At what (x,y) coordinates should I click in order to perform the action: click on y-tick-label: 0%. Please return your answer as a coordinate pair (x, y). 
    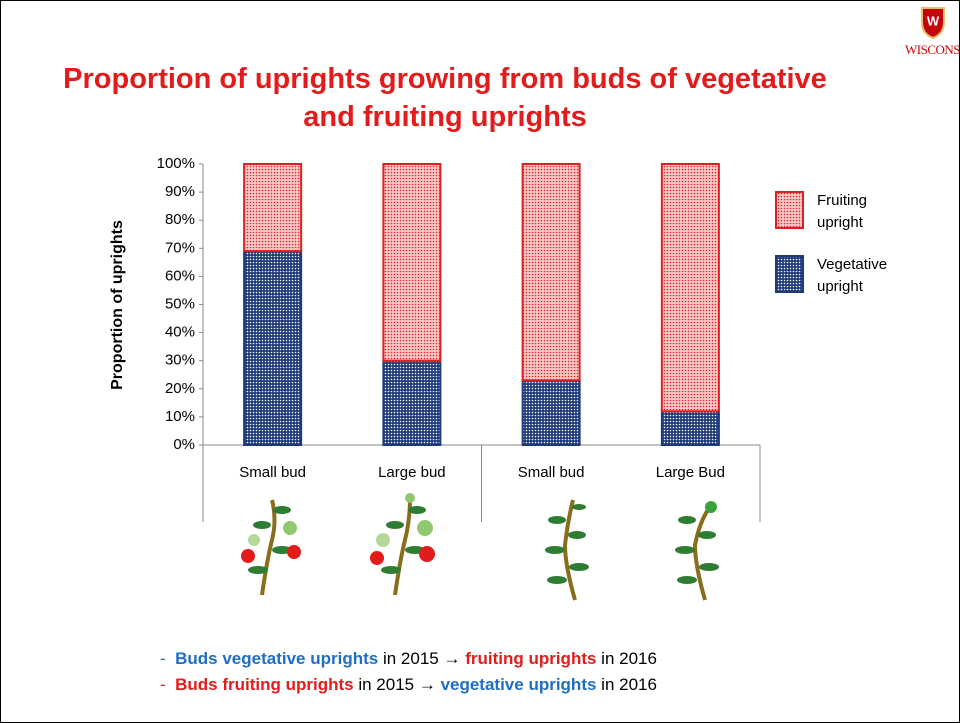
    Looking at the image, I should click on (184, 444).